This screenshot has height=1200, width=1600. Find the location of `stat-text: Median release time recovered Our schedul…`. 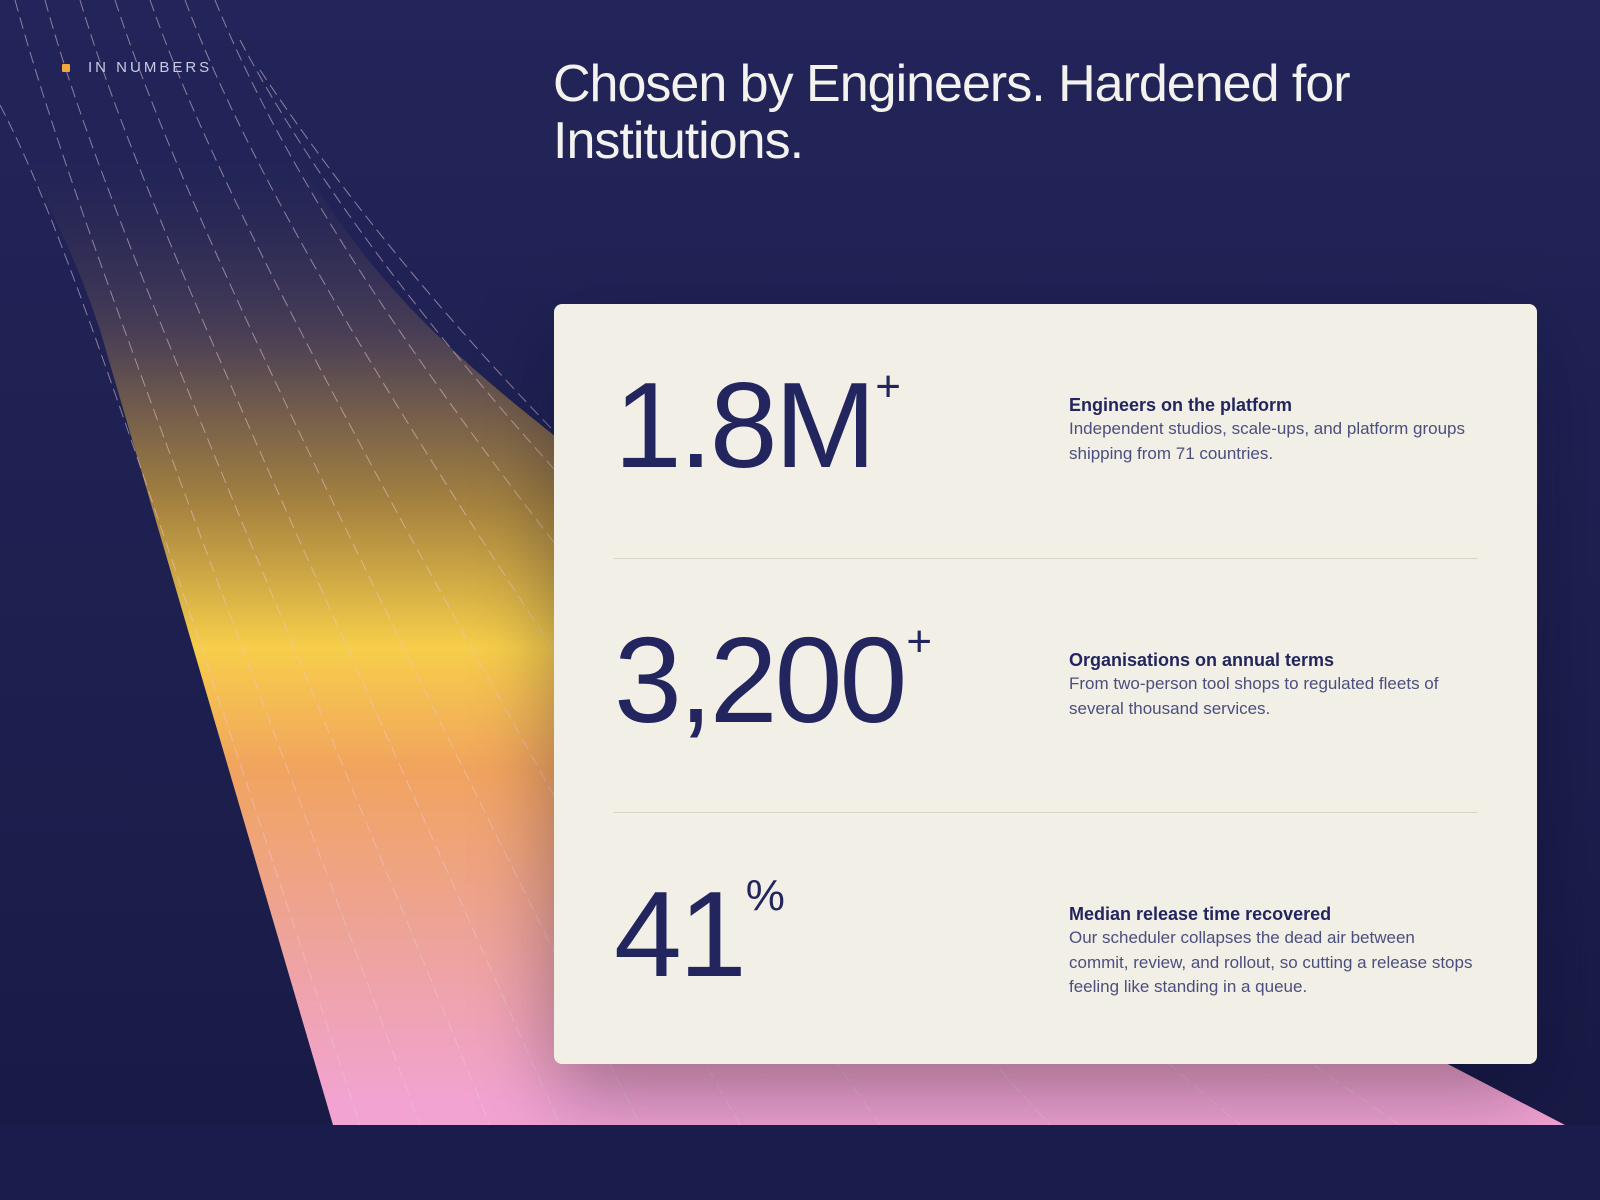

stat-text: Median release time recovered Our schedul… is located at coordinates (1274, 951).